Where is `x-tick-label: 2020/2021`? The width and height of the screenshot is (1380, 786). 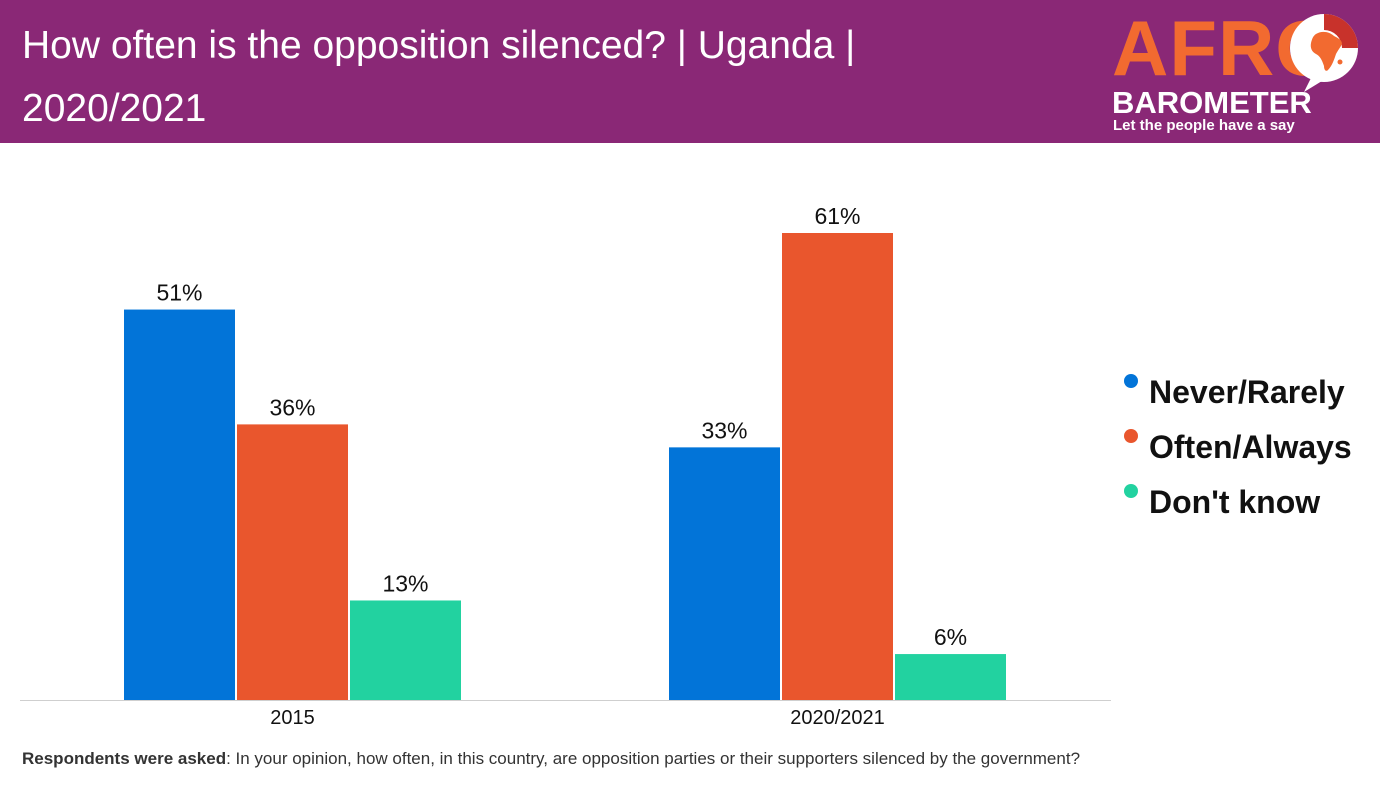
x-tick-label: 2020/2021 is located at coordinates (837, 718).